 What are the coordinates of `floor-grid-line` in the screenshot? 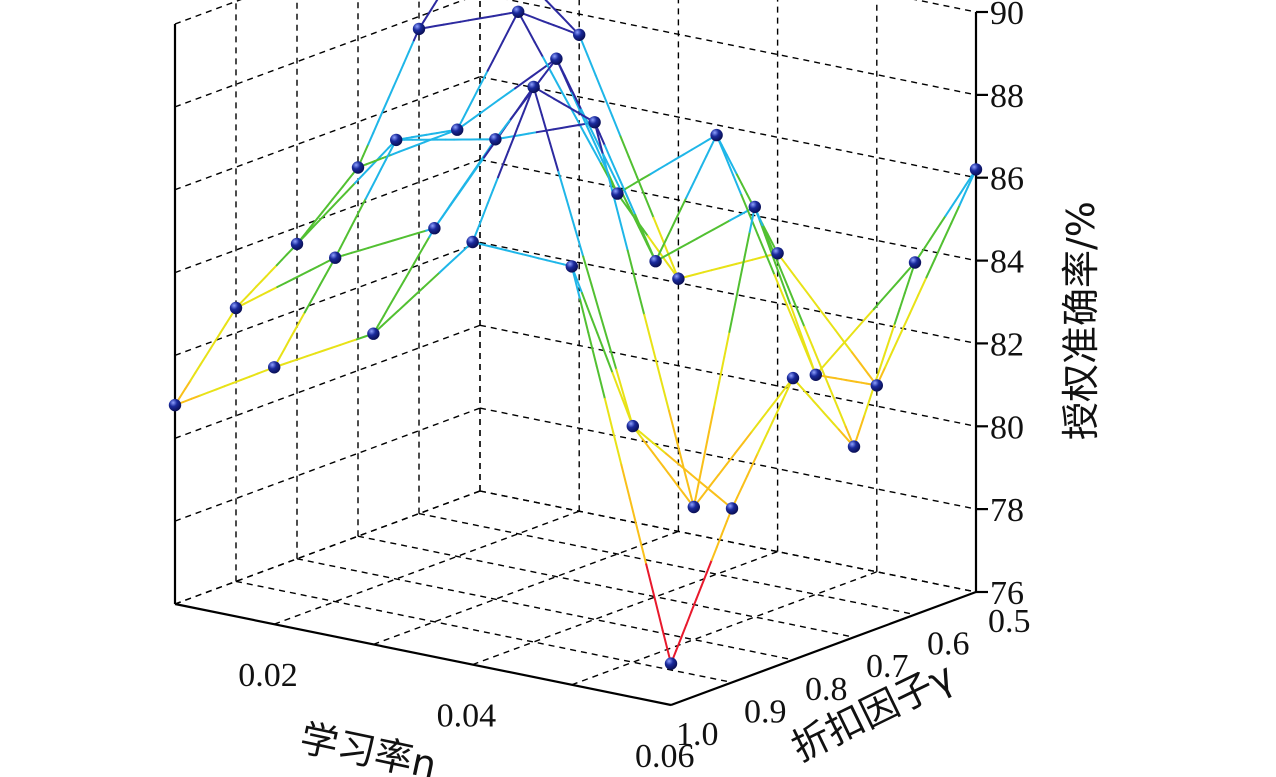 It's located at (606, 586).